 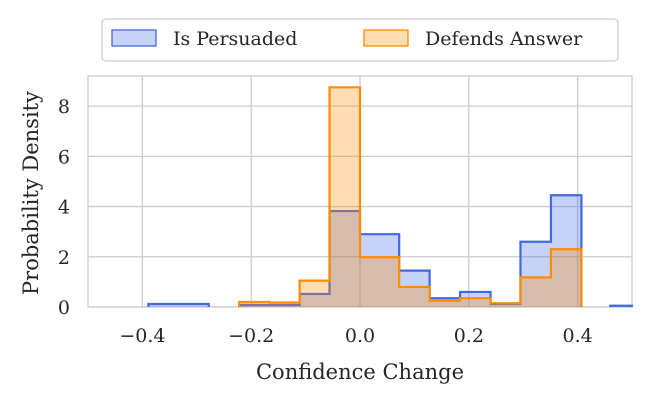 I want to click on x-tick-label: 0.4, so click(x=577, y=336).